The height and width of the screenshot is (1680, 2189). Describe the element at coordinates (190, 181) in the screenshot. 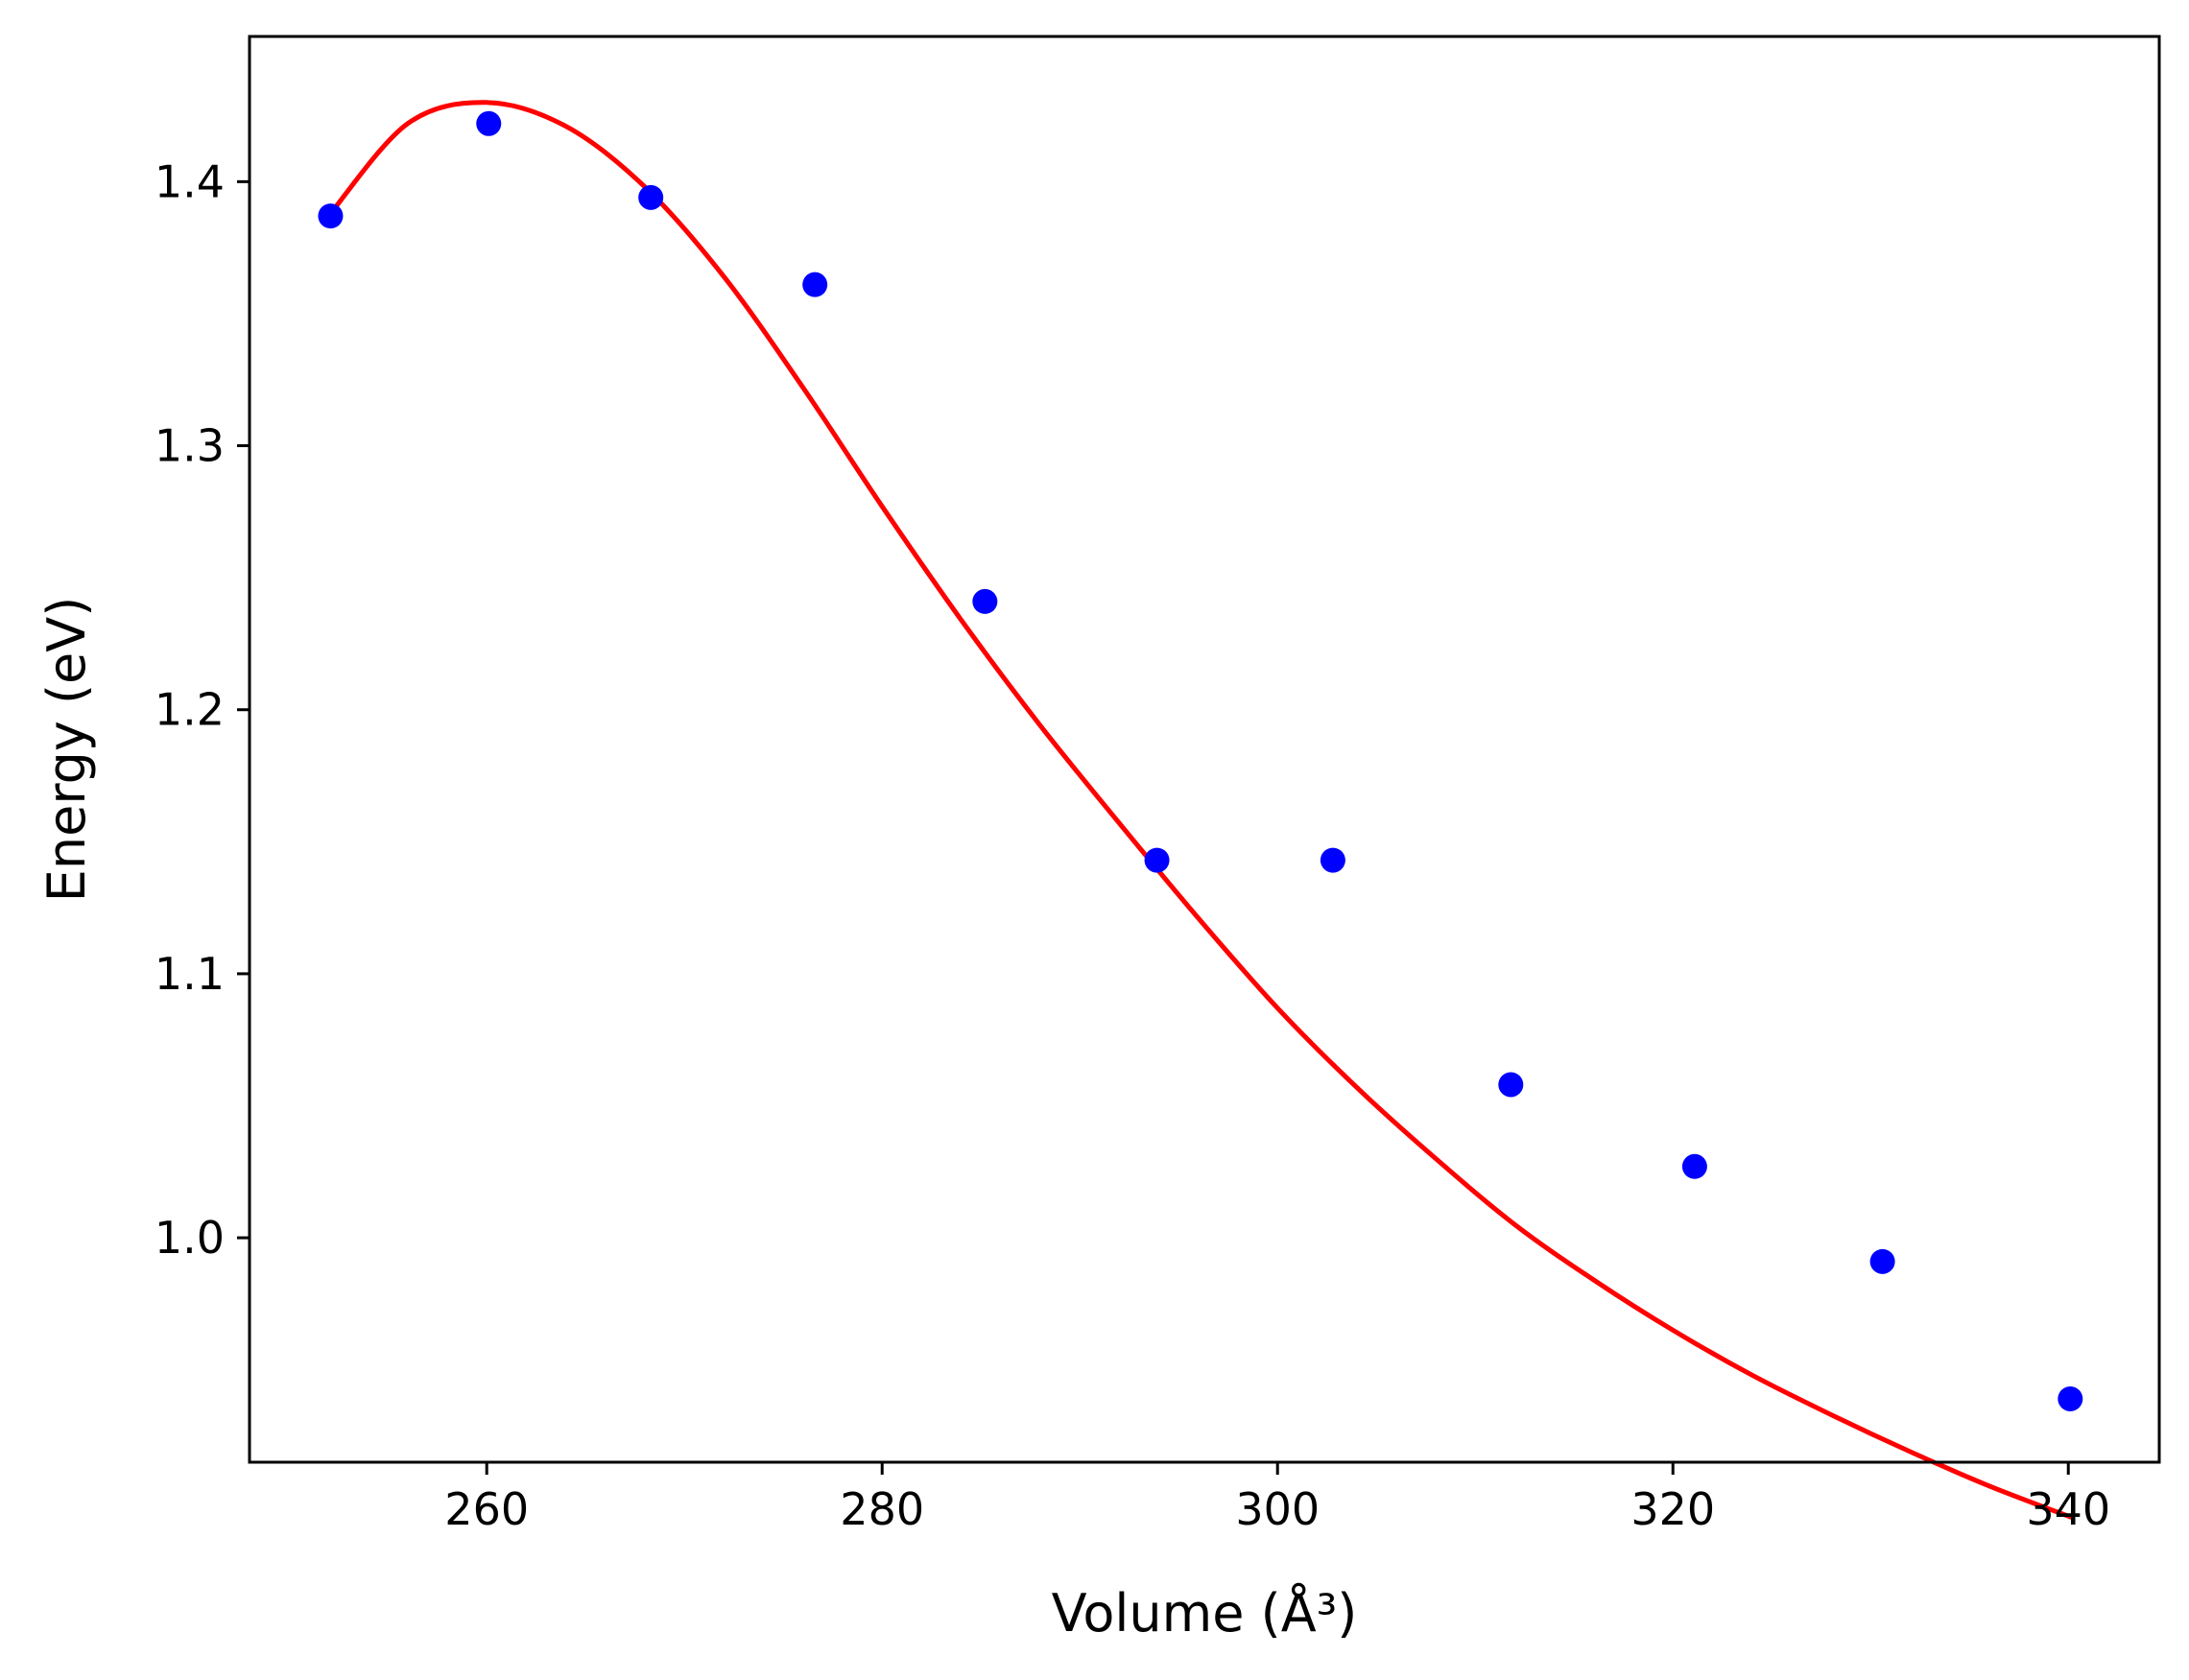

I see `y-tick-label: 1.4` at that location.